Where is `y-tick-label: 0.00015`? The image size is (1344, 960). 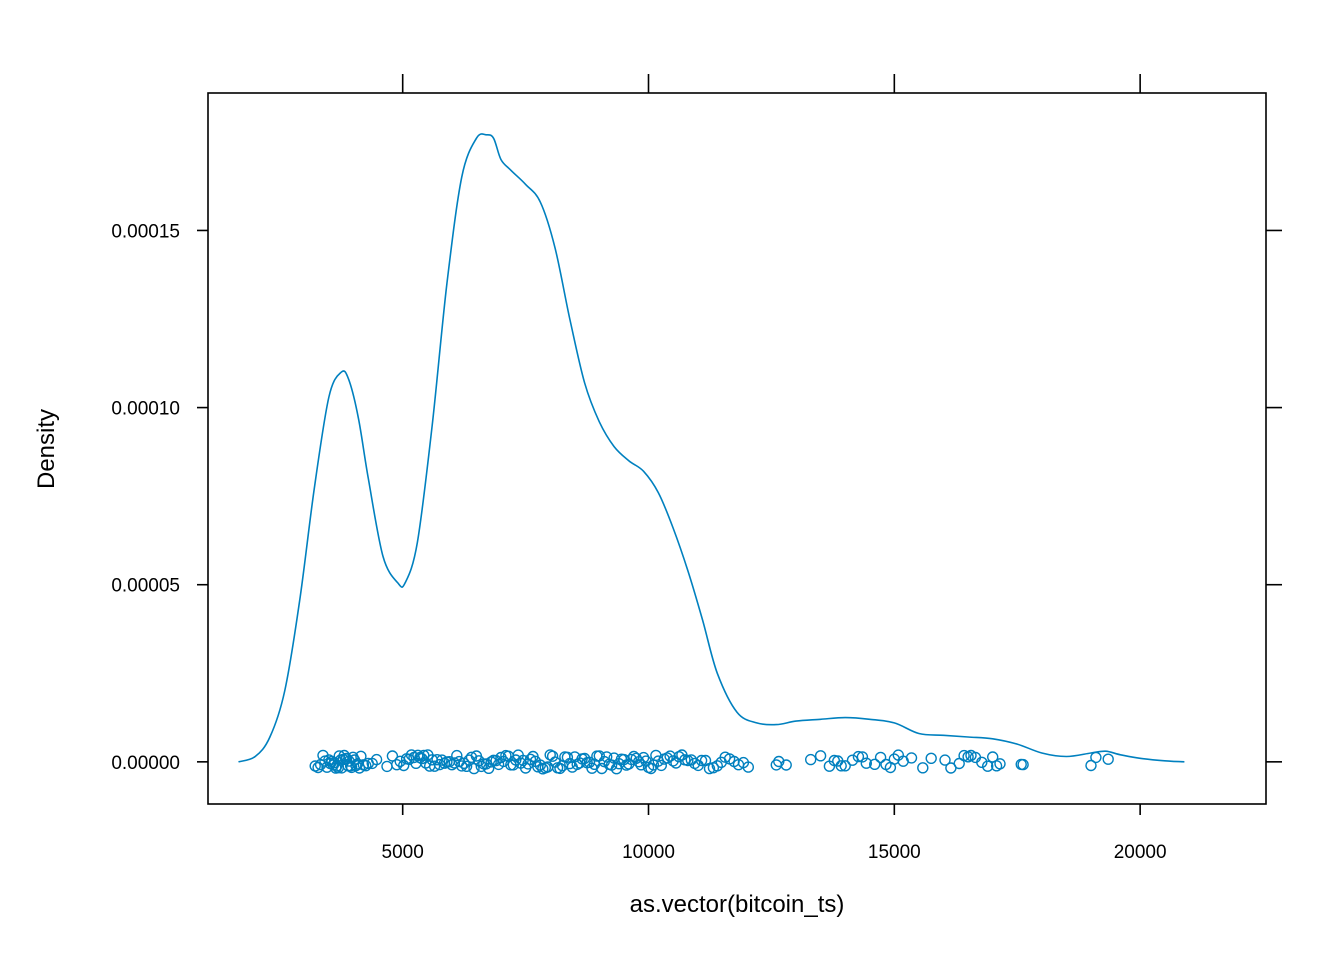 y-tick-label: 0.00015 is located at coordinates (145, 231).